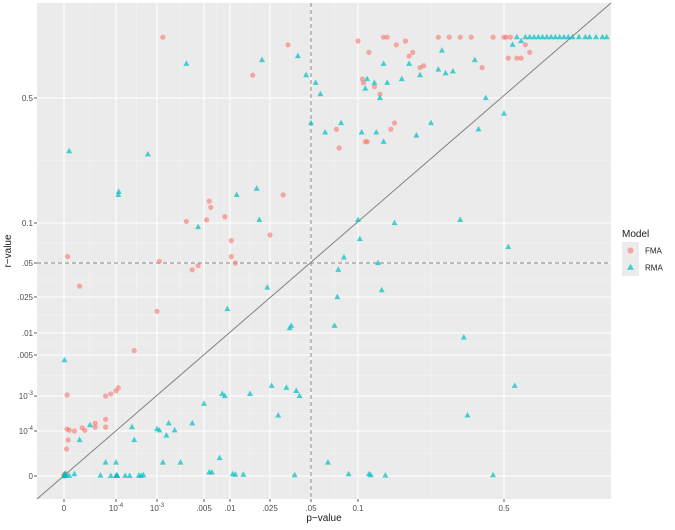 The height and width of the screenshot is (530, 675). Describe the element at coordinates (635, 234) in the screenshot. I see `legend-title: Model` at that location.